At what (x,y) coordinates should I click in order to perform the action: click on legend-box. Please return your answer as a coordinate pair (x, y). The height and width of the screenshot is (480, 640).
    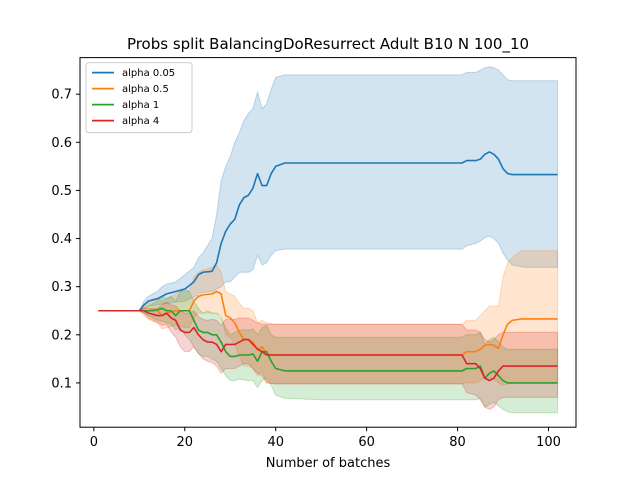
    Looking at the image, I should click on (139, 98).